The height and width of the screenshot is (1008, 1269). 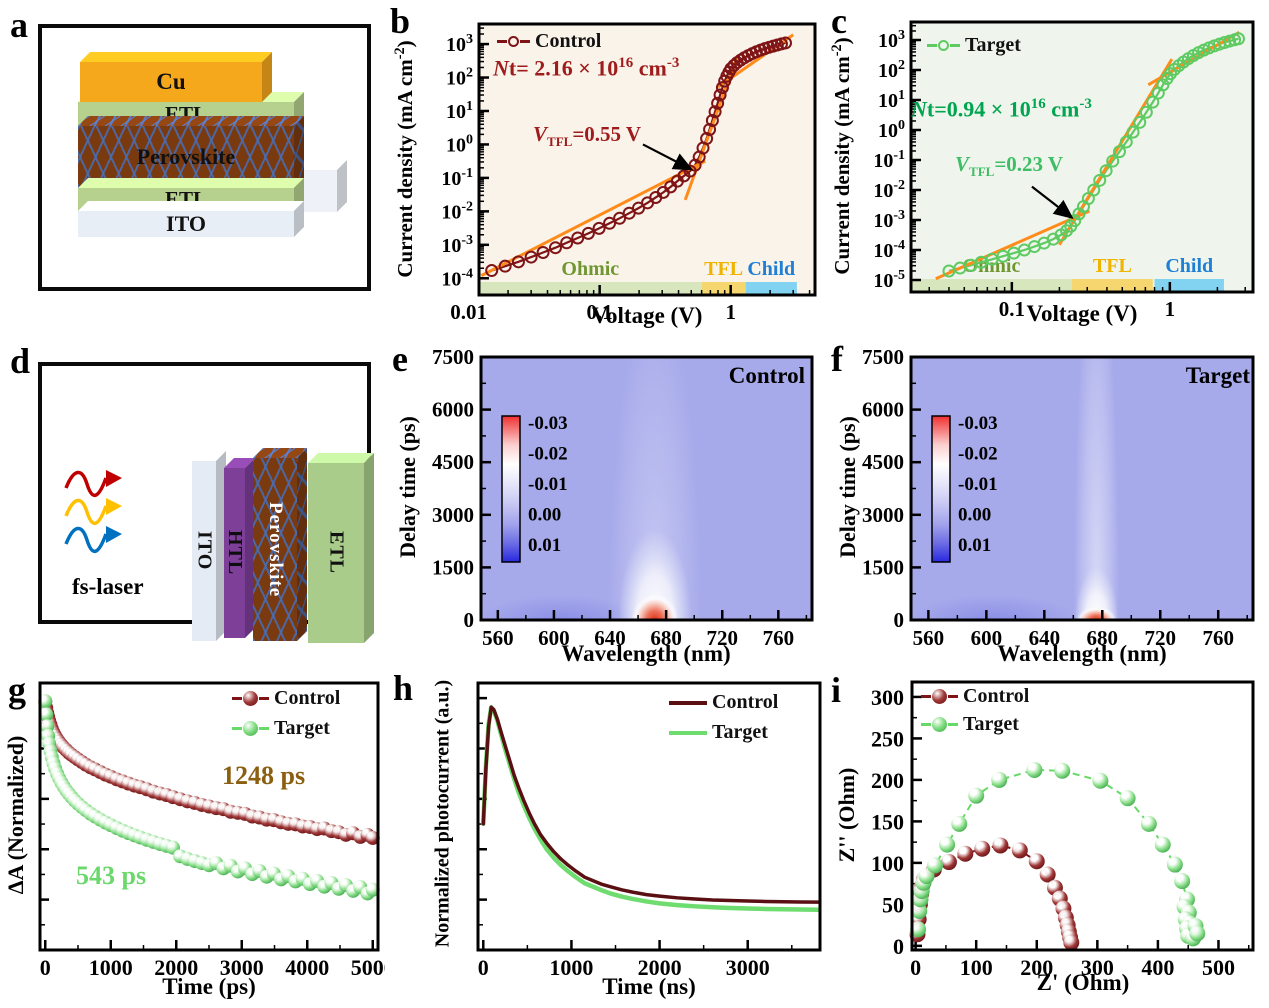 What do you see at coordinates (275, 549) in the screenshot?
I see `perovskite-slab-label: Perovskite` at bounding box center [275, 549].